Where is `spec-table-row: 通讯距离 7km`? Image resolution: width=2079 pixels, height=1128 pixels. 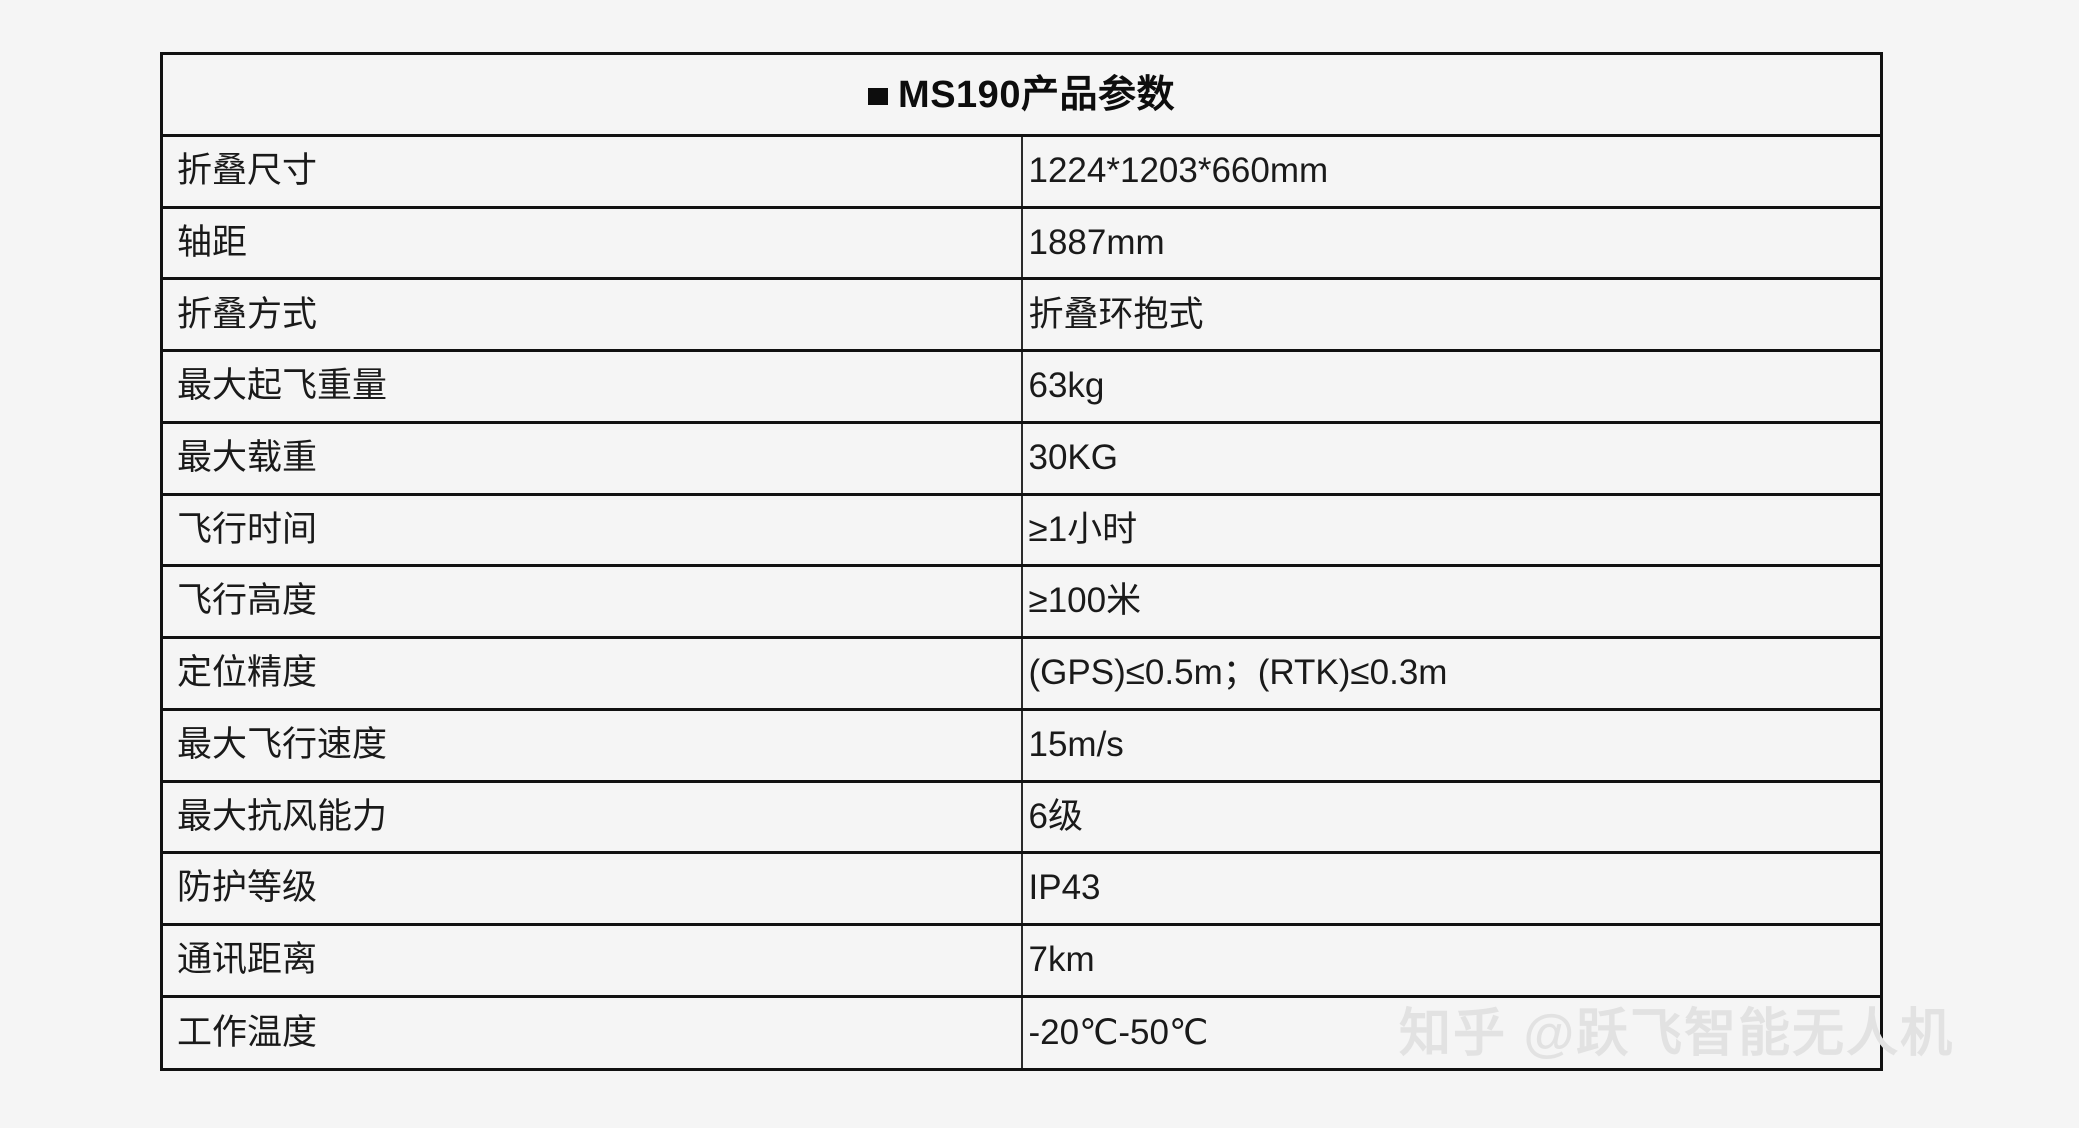
spec-table-row: 通讯距离 7km is located at coordinates (1021, 959).